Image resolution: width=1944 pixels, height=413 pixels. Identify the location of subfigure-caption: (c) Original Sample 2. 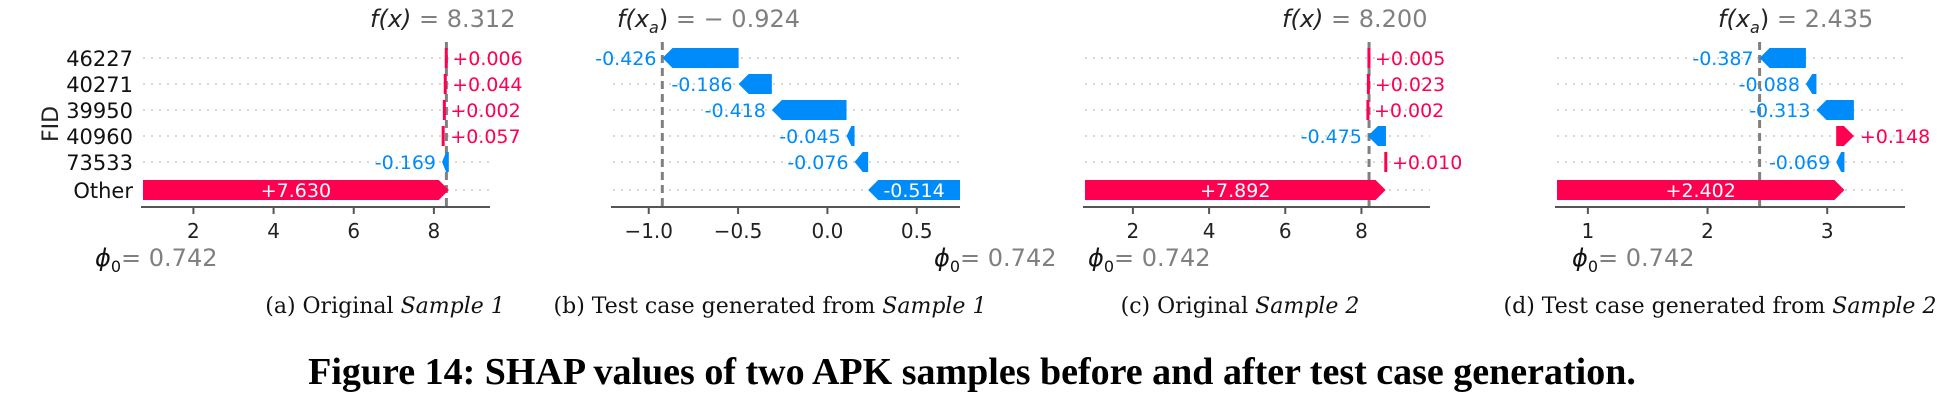
(1240, 306).